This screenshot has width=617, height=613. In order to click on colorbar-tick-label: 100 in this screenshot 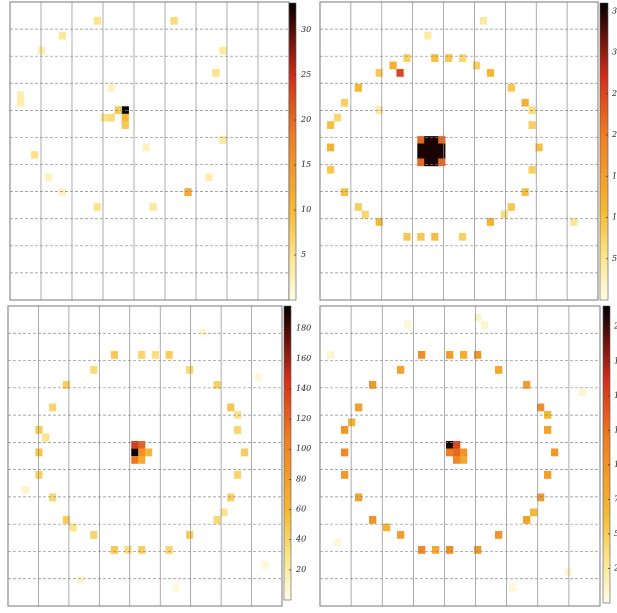, I will do `click(303, 448)`.